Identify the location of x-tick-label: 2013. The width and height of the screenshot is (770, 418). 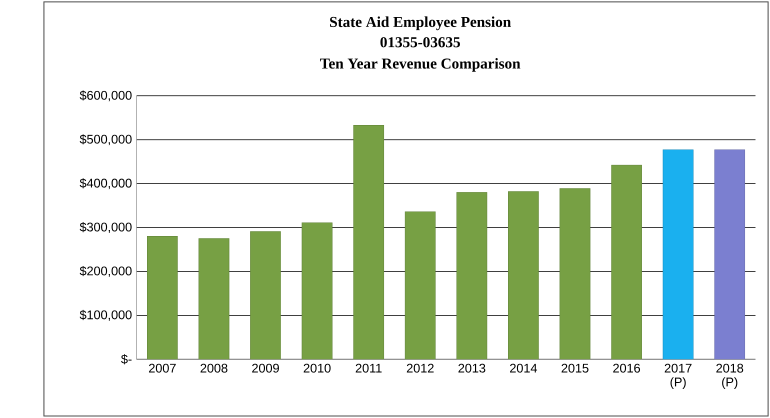
(472, 368).